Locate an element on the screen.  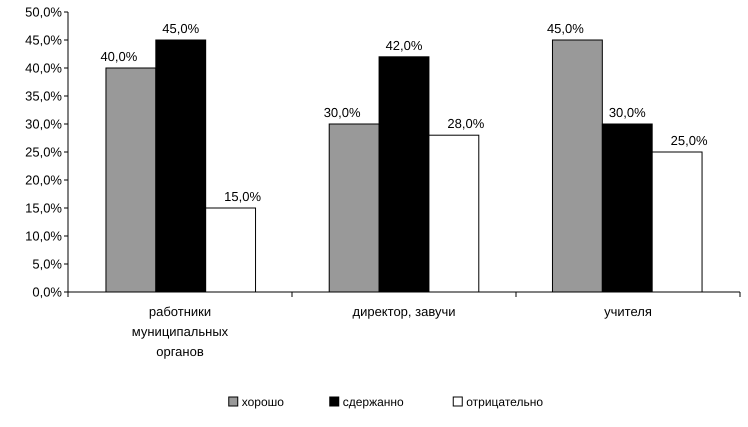
data-label: 25,0% is located at coordinates (689, 140).